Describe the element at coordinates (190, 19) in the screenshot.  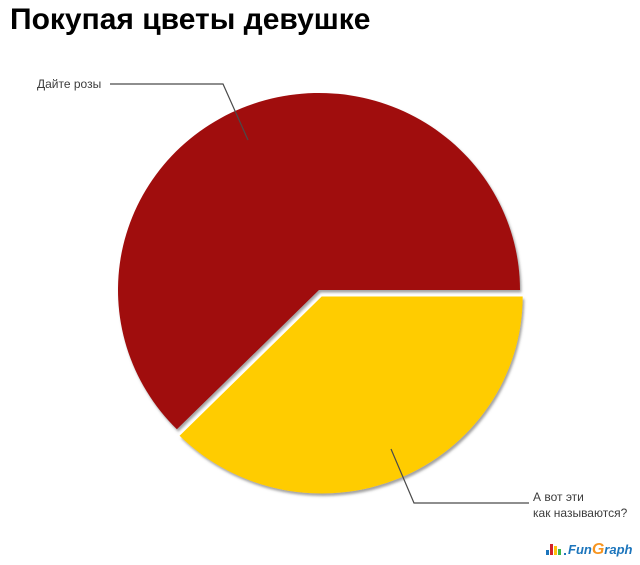
I see `page-title: Покупая цветы девушке` at that location.